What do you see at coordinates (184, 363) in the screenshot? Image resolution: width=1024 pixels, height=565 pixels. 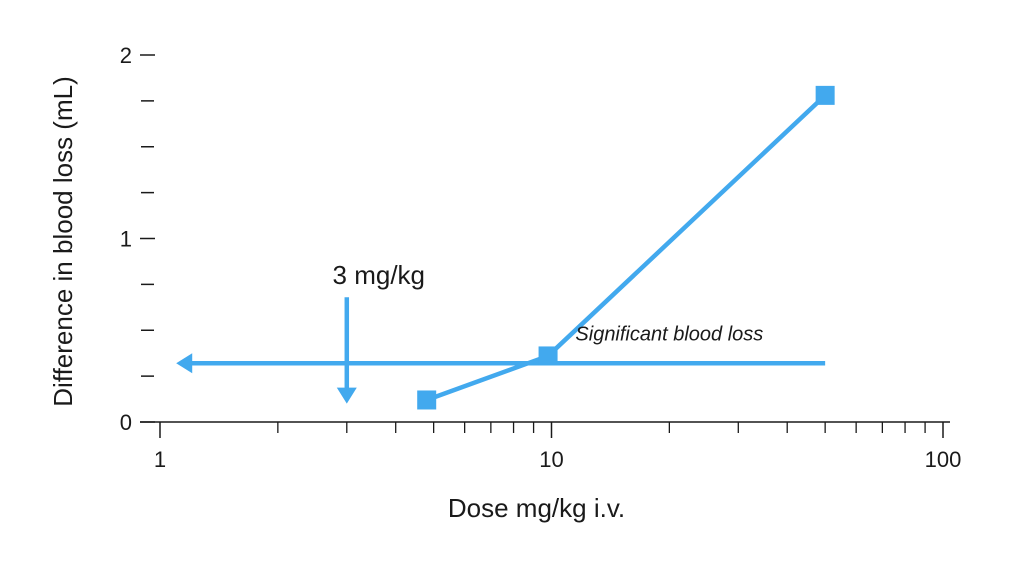 I see `threshold-arrowhead` at bounding box center [184, 363].